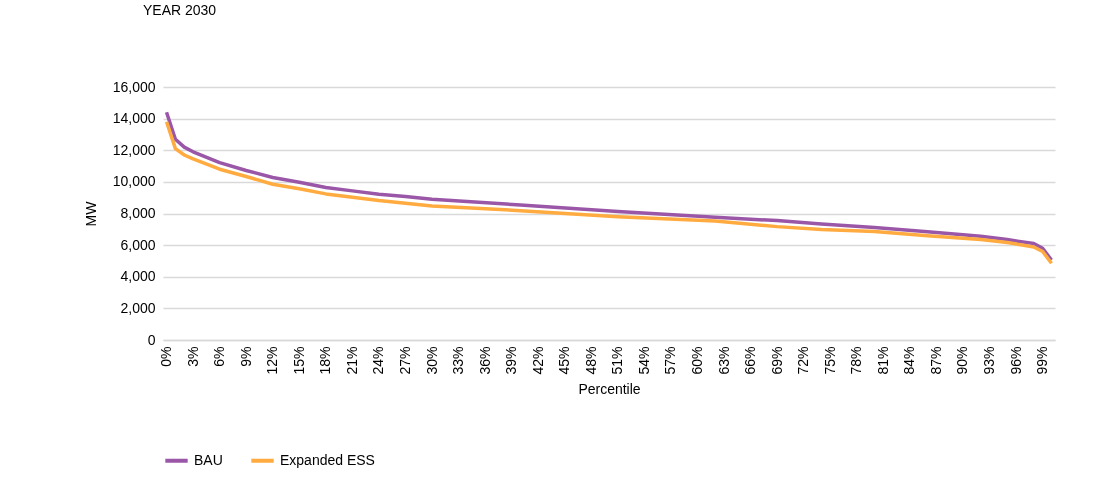 The height and width of the screenshot is (484, 1094). I want to click on x-tick-label: 90%, so click(962, 360).